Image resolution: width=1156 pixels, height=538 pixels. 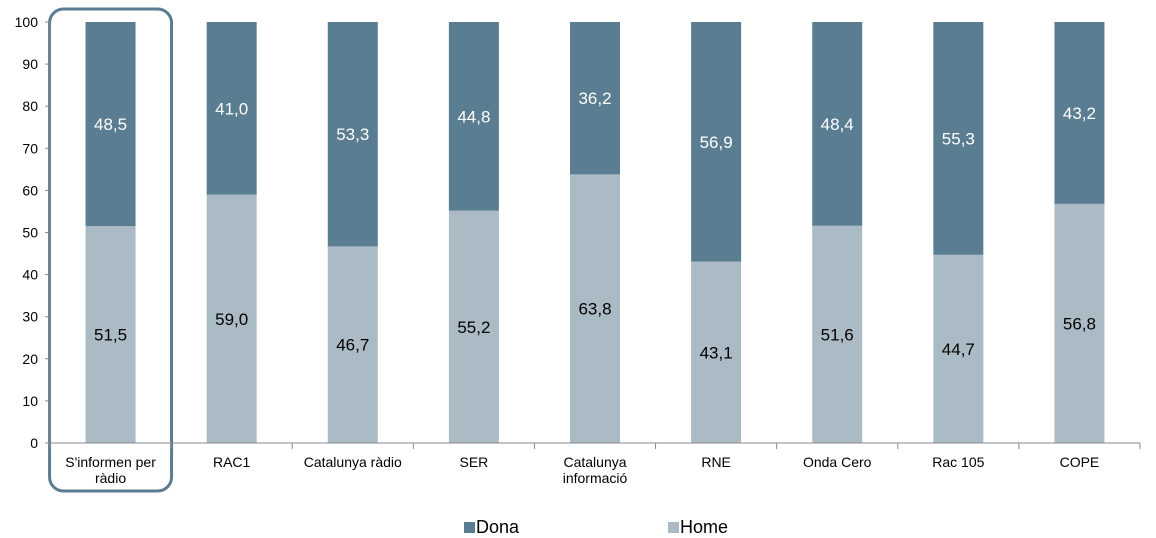 What do you see at coordinates (232, 462) in the screenshot?
I see `category-label-1: RAC1` at bounding box center [232, 462].